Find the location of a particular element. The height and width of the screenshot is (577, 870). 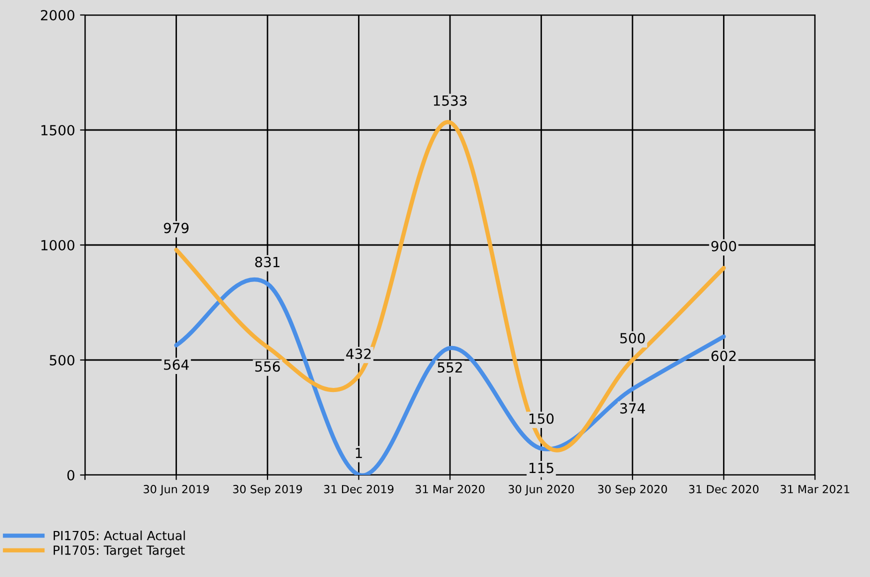

x-tick-label: 30 Jun 2020 is located at coordinates (541, 490).